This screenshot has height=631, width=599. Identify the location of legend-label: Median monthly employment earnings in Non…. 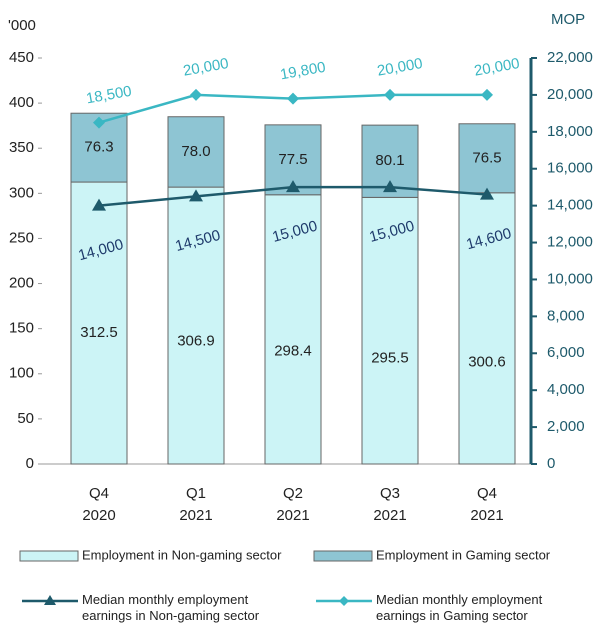
(171, 607).